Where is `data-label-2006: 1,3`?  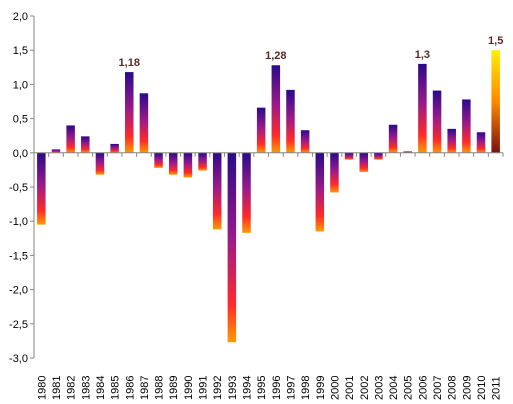 data-label-2006: 1,3 is located at coordinates (422, 55).